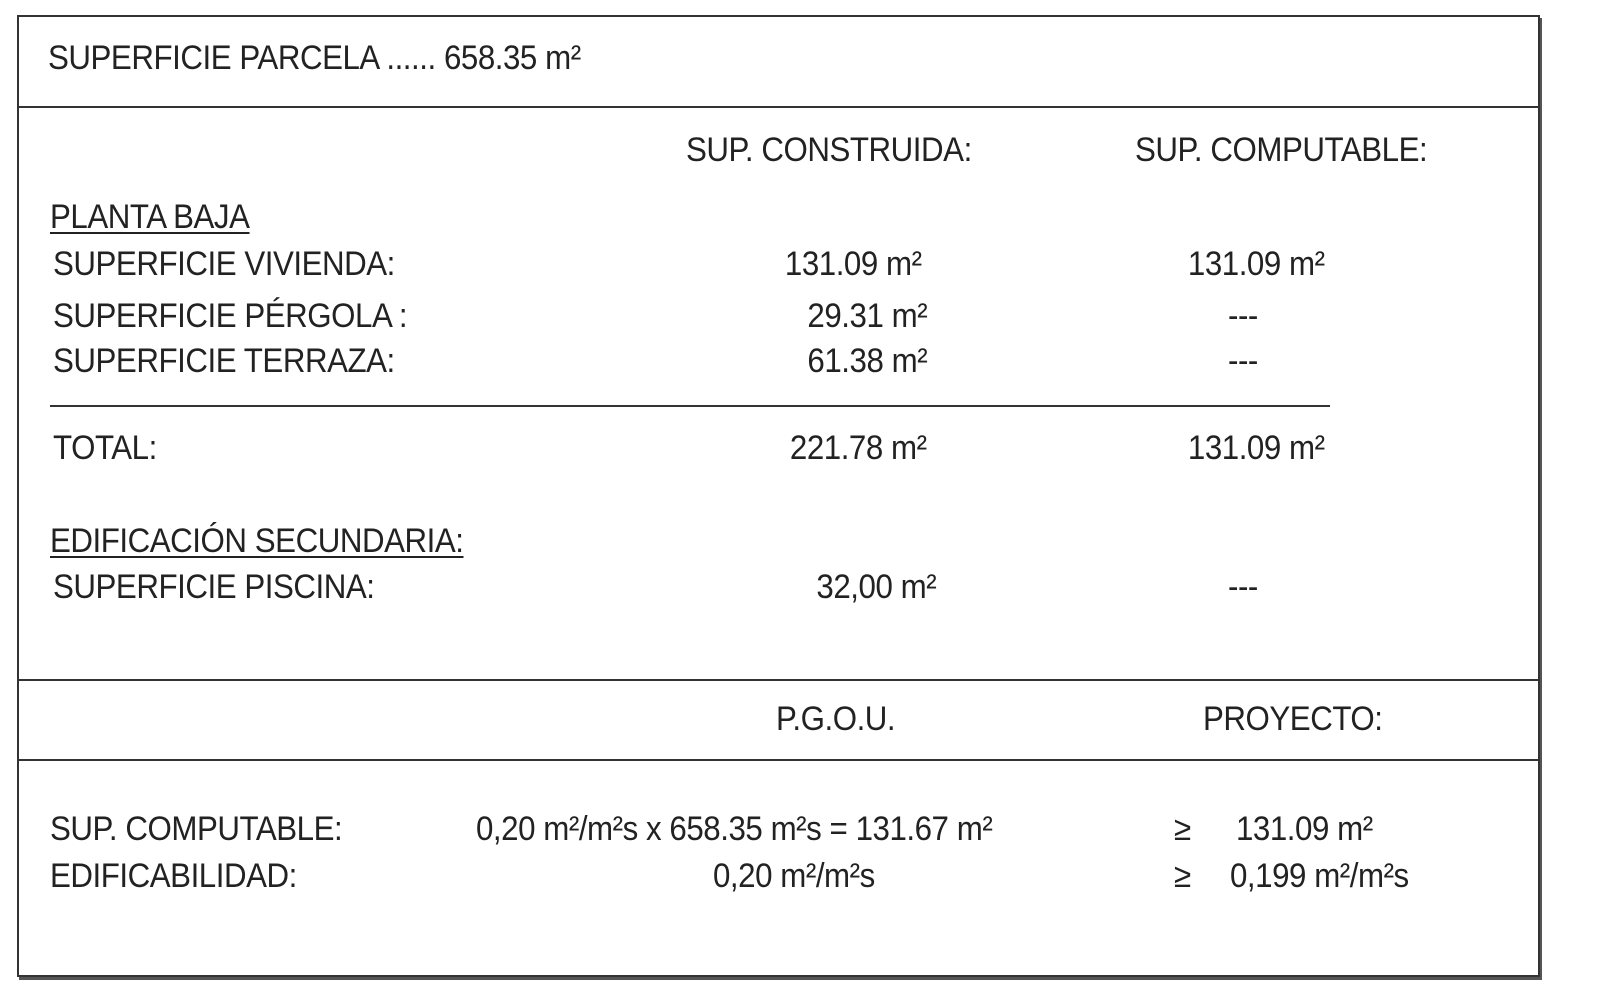 Image resolution: width=1600 pixels, height=1000 pixels. Describe the element at coordinates (257, 541) in the screenshot. I see `section-title-secondary: EDIFICACIÓN SECUNDARIA:` at that location.